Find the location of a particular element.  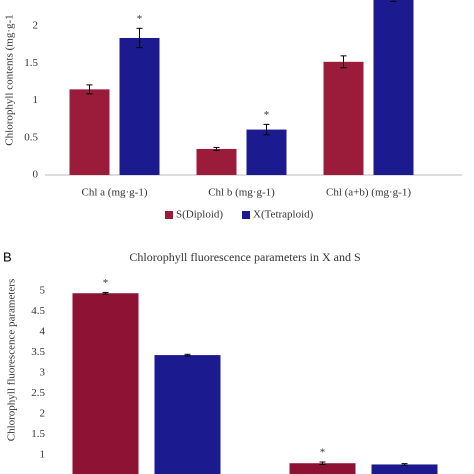

y-tick-label: 0.5 is located at coordinates (31, 137).